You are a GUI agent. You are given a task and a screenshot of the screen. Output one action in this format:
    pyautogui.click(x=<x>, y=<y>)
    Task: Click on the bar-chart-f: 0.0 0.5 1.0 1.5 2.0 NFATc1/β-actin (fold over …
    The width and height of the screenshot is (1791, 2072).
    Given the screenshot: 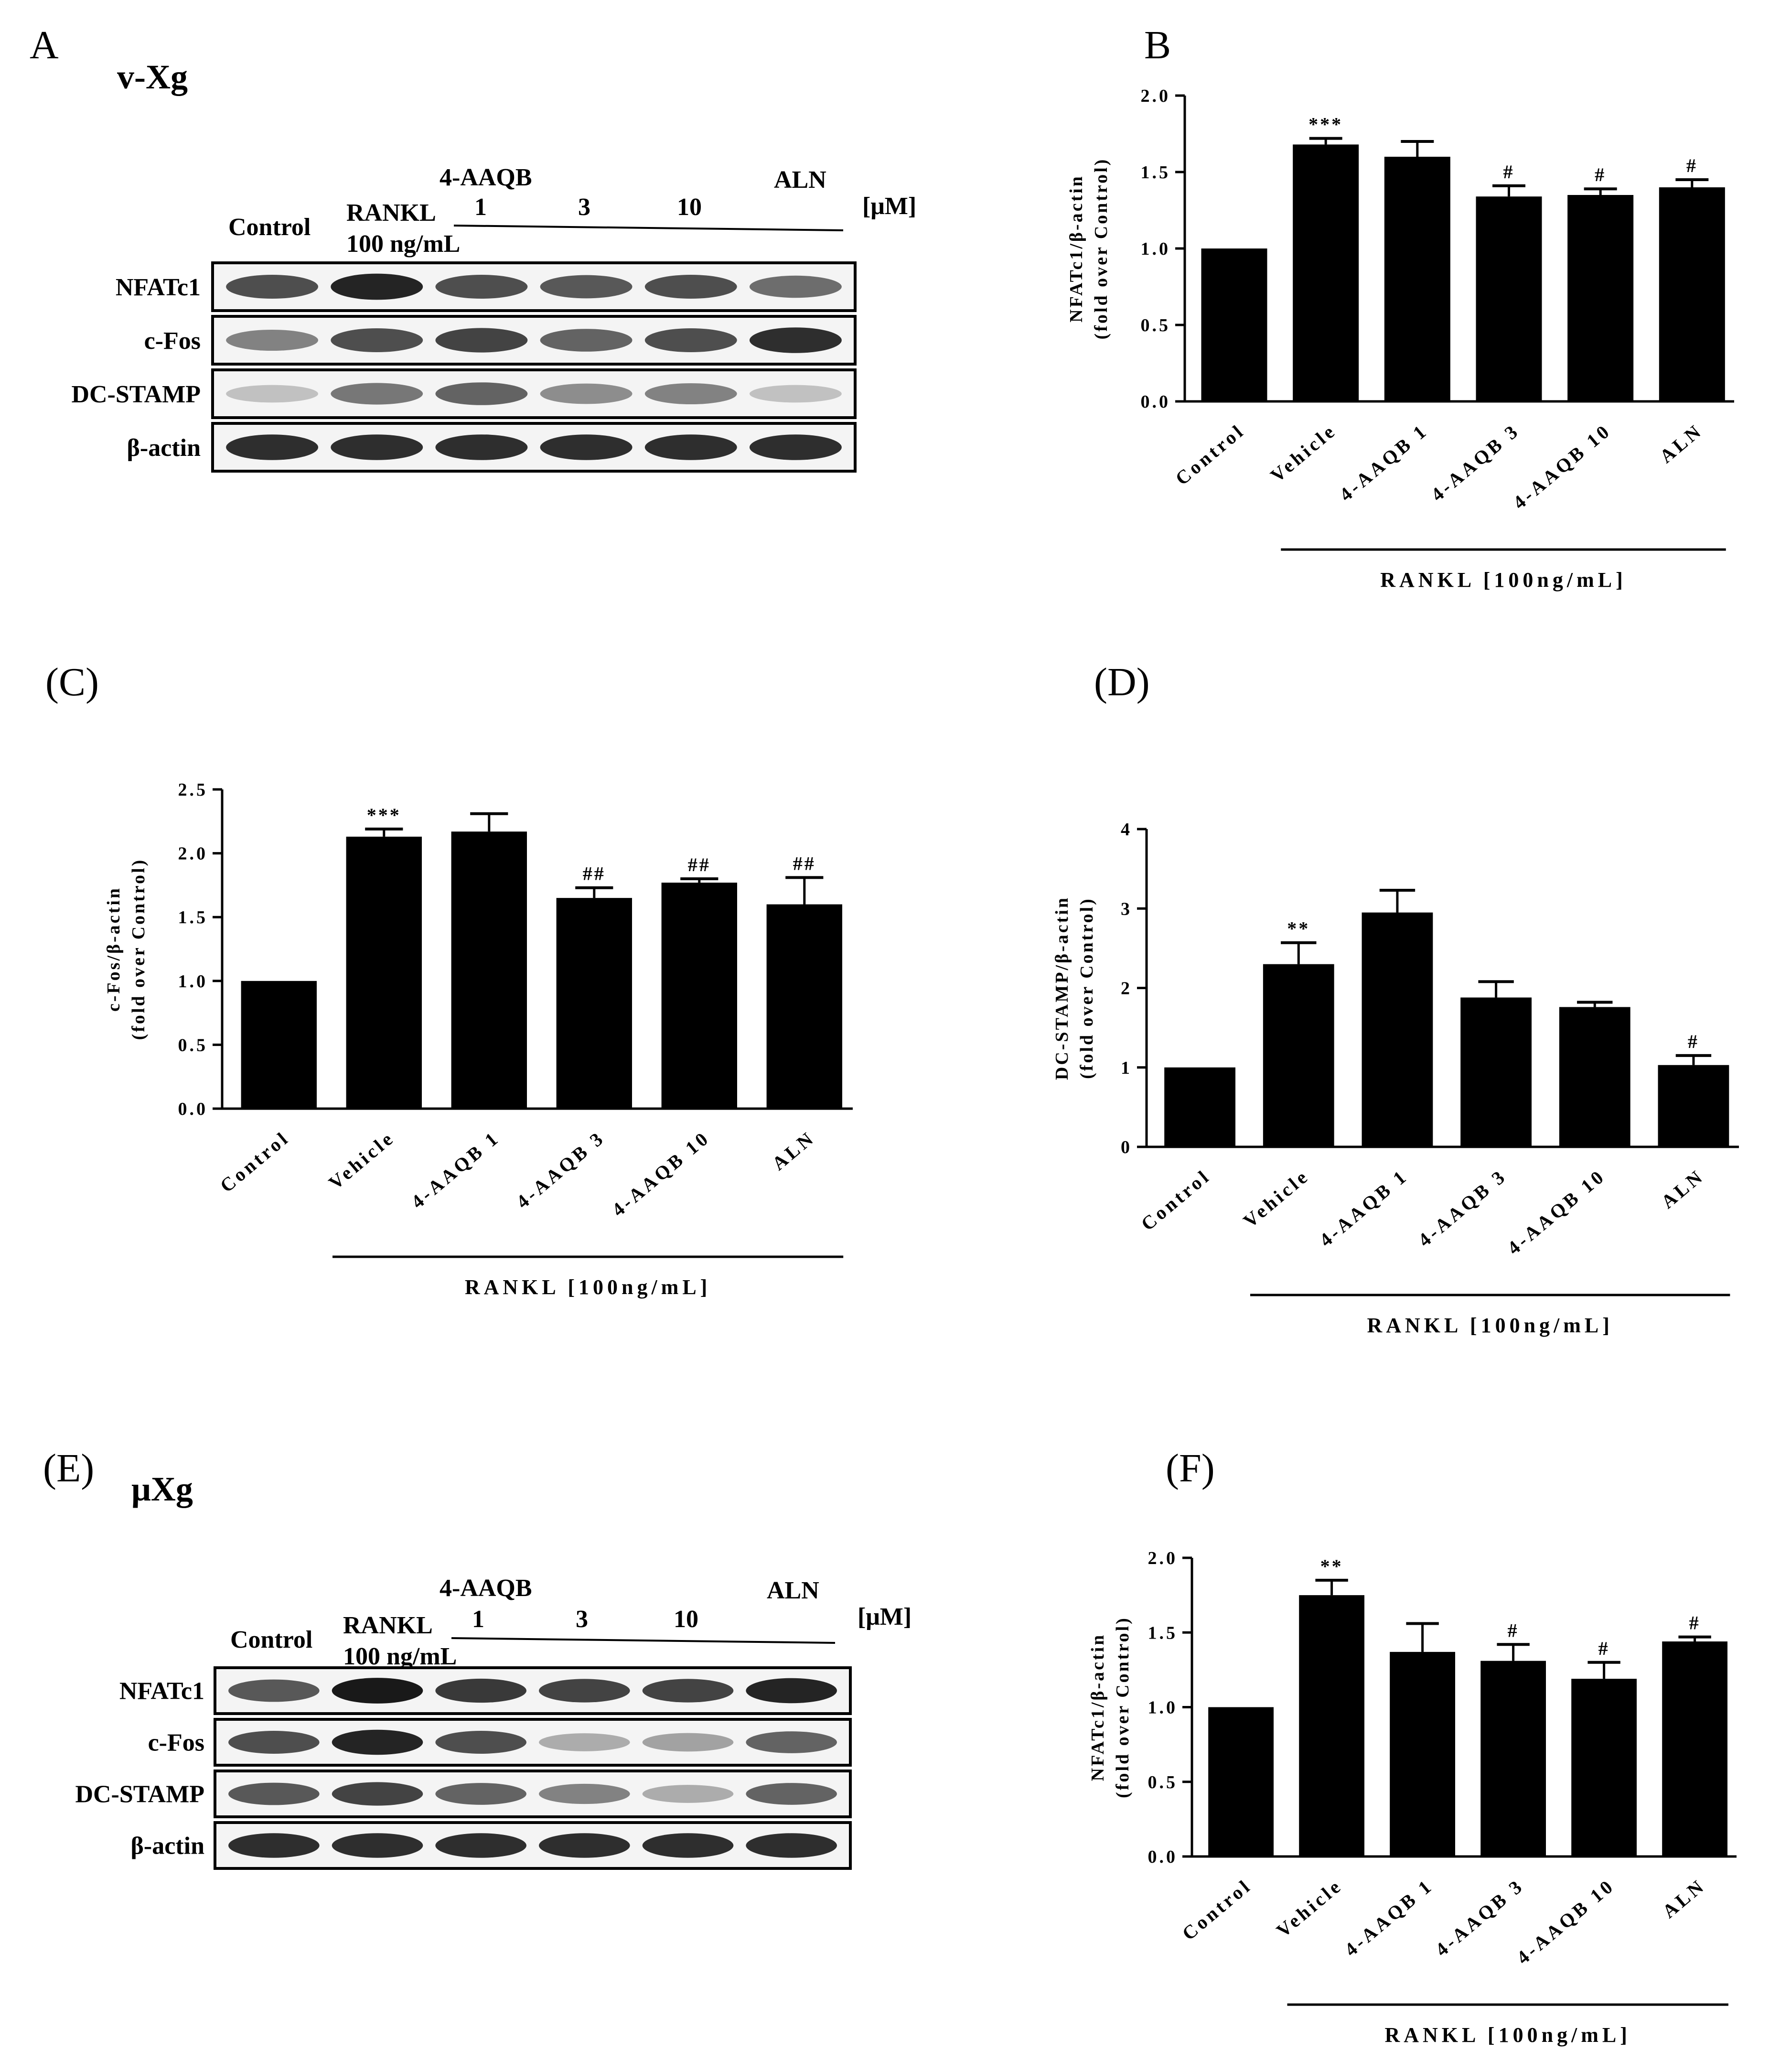 What is the action you would take?
    pyautogui.click(x=1412, y=1797)
    